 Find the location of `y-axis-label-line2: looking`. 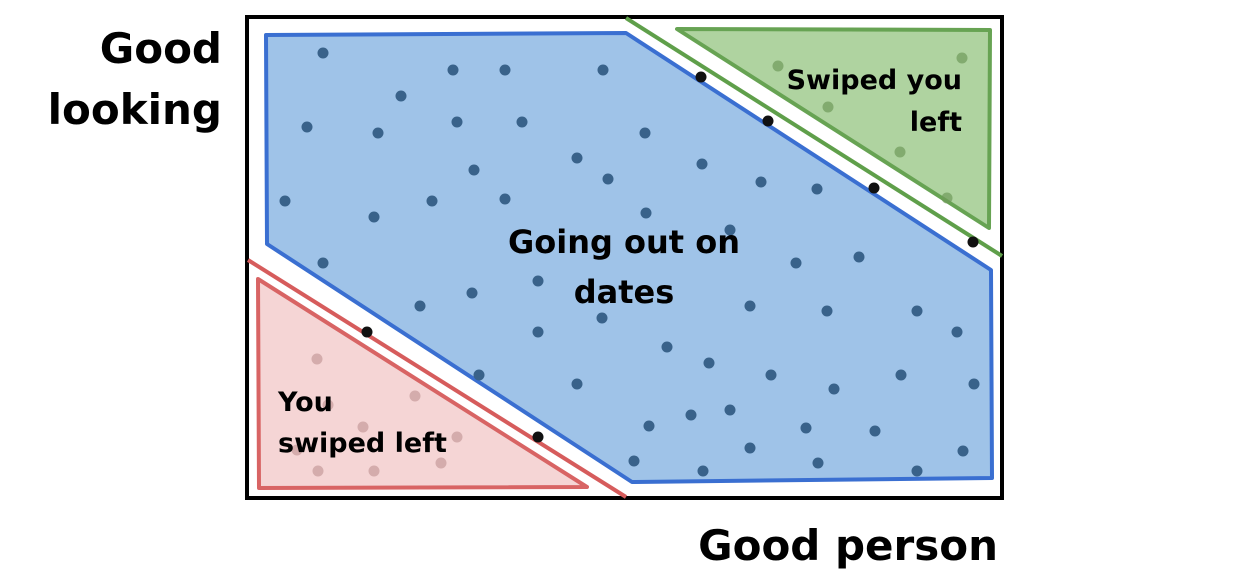

y-axis-label-line2: looking is located at coordinates (135, 109).